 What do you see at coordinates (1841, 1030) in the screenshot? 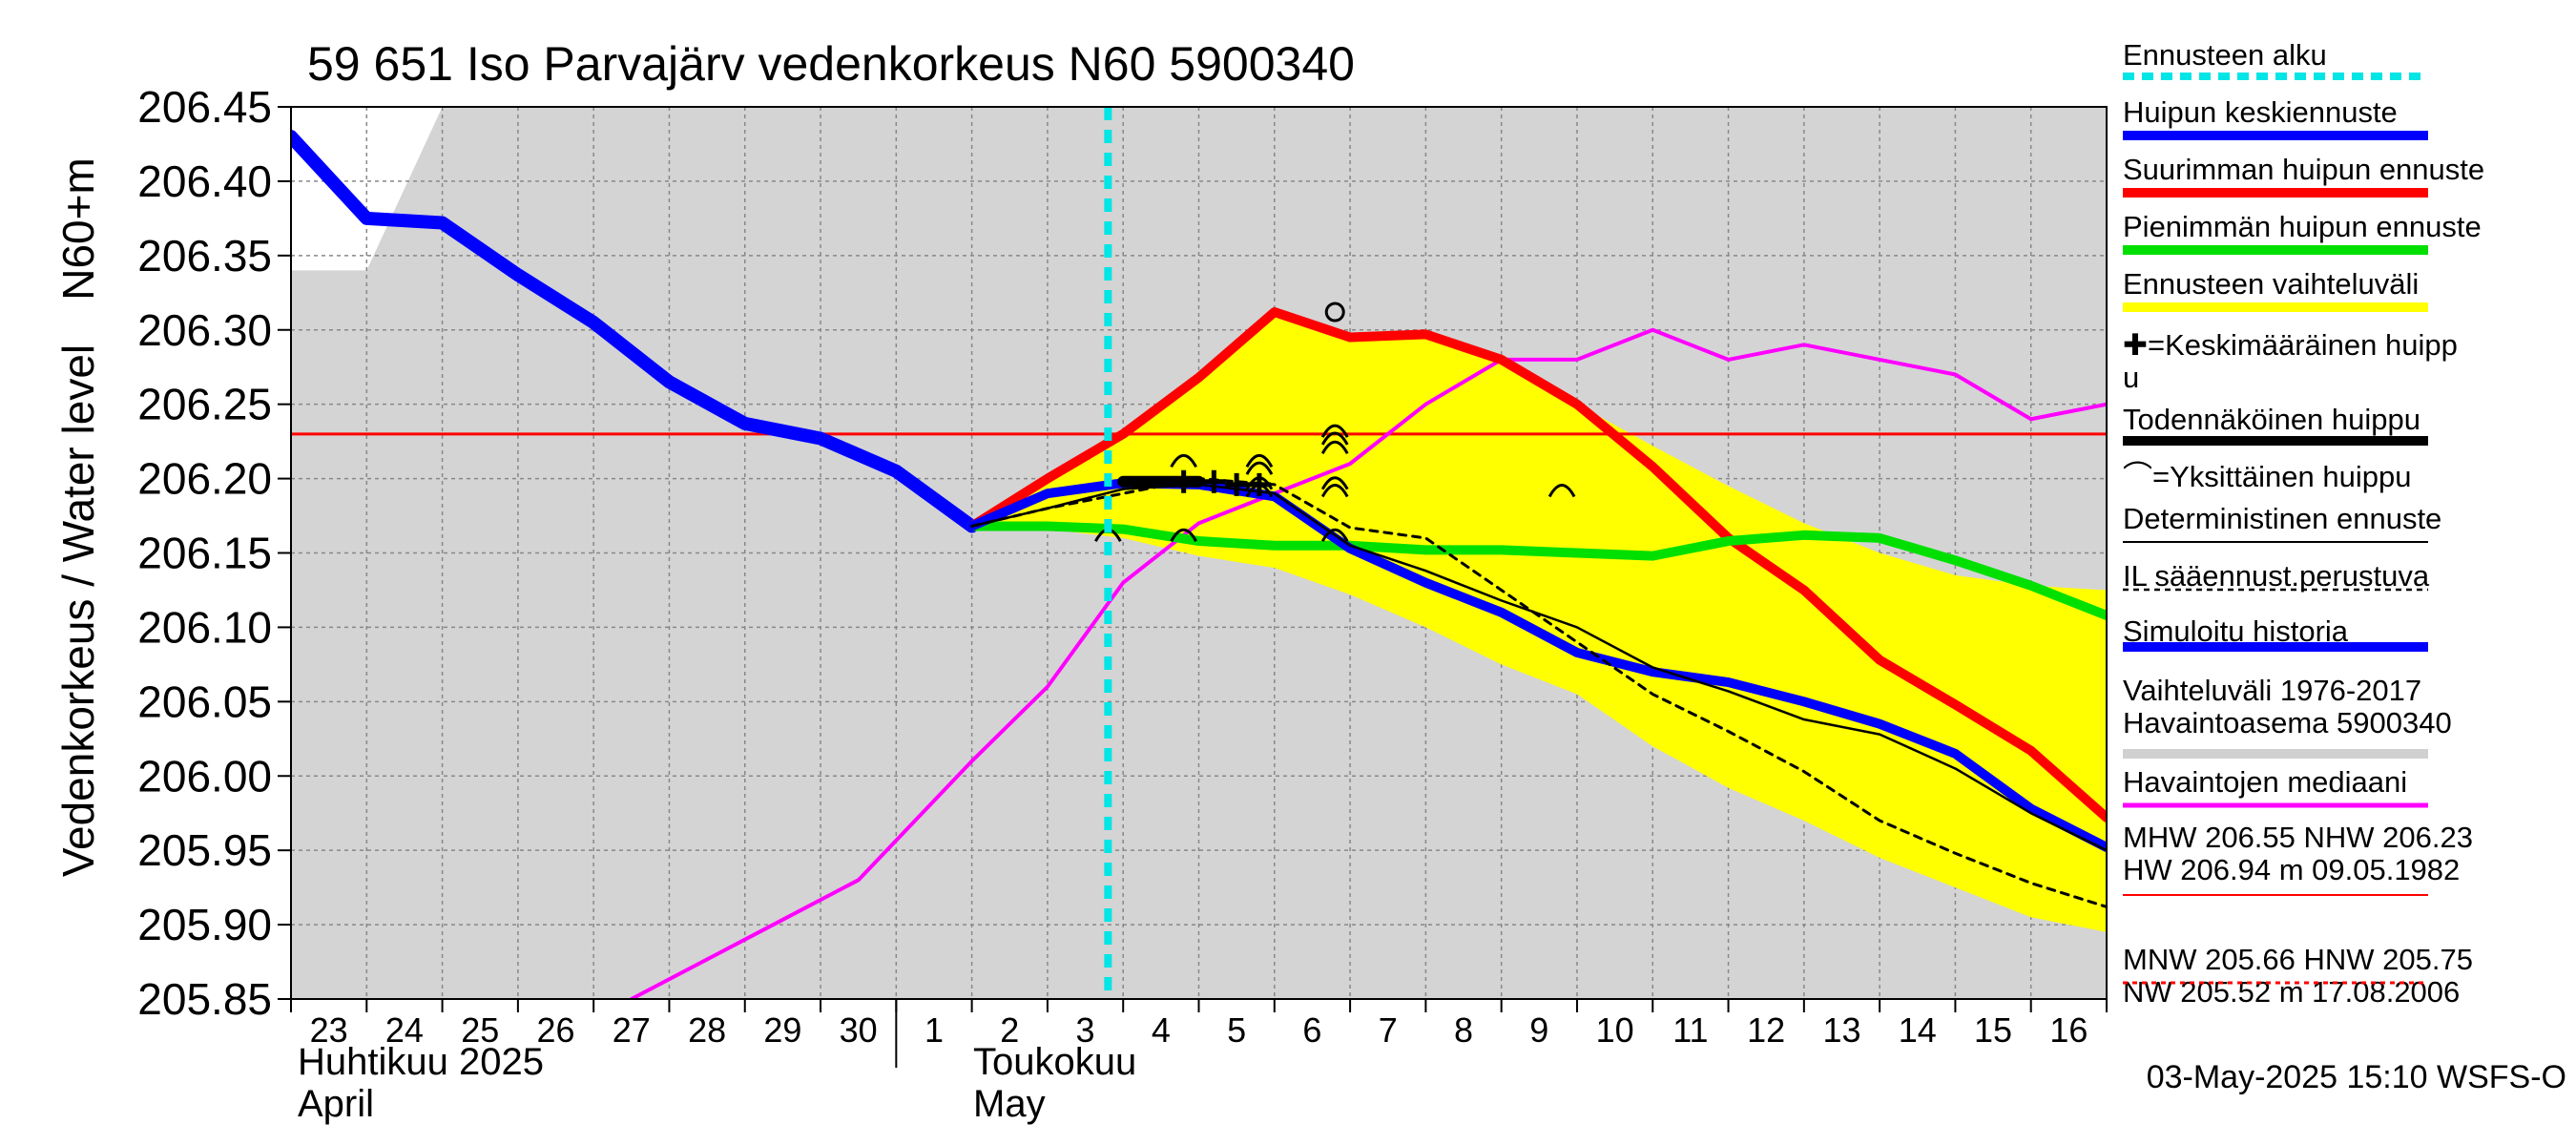
I see `x-tick-label: 13` at bounding box center [1841, 1030].